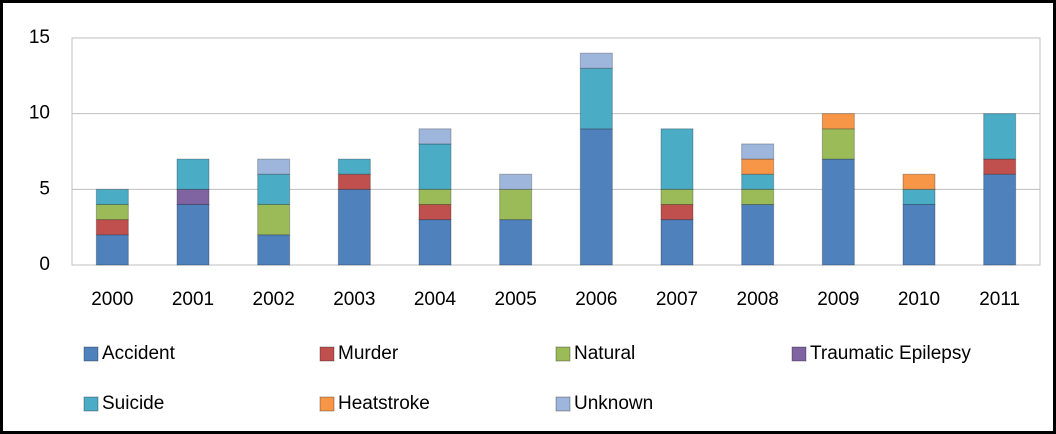 This screenshot has width=1056, height=434. Describe the element at coordinates (596, 299) in the screenshot. I see `x-tick-label: 2006` at that location.